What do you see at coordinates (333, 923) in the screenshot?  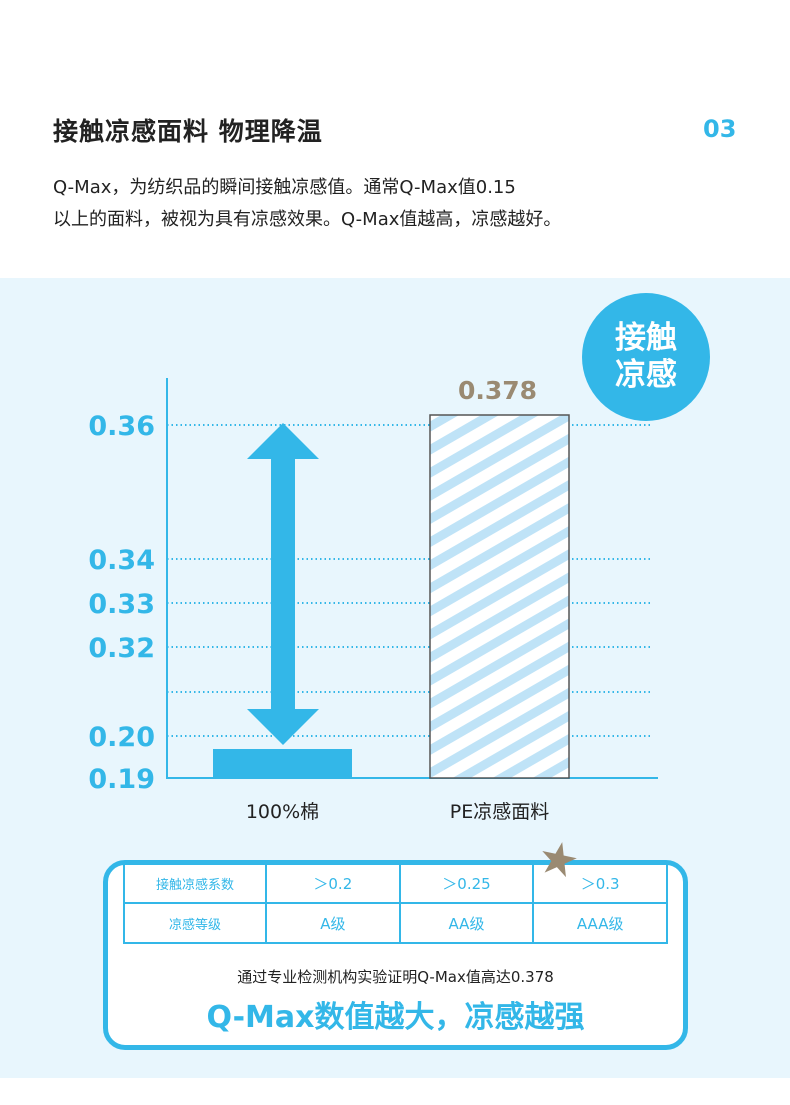 I see `table-cell: A级` at bounding box center [333, 923].